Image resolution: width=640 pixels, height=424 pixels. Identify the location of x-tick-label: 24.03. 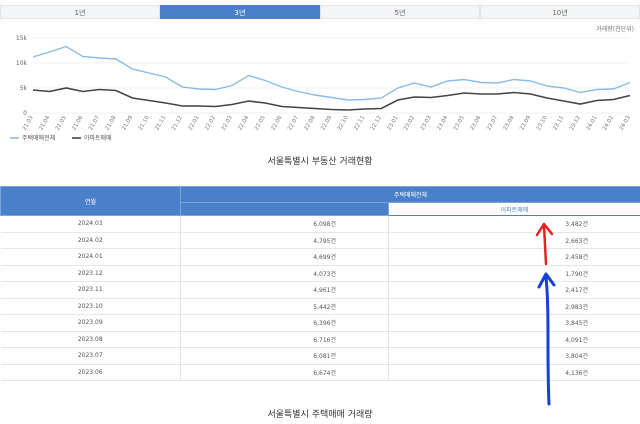
(625, 123).